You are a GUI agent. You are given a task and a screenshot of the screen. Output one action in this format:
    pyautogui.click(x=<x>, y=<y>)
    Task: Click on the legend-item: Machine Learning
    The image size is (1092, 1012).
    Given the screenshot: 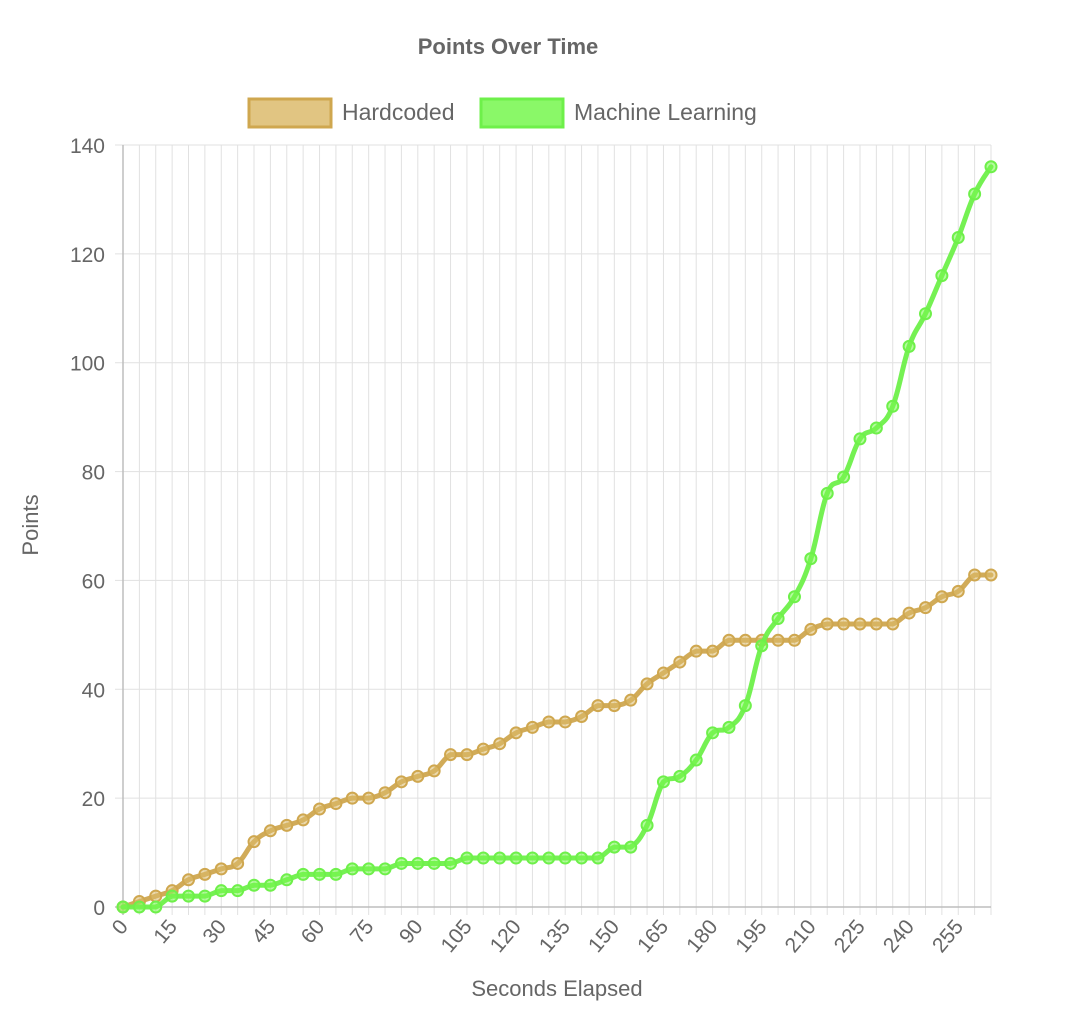 What is the action you would take?
    pyautogui.click(x=618, y=113)
    